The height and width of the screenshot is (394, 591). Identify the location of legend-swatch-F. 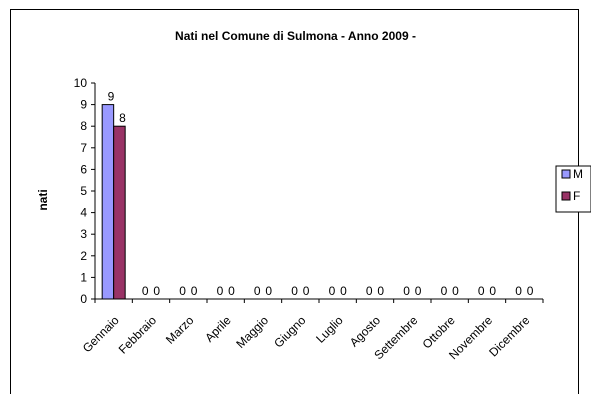
(566, 196).